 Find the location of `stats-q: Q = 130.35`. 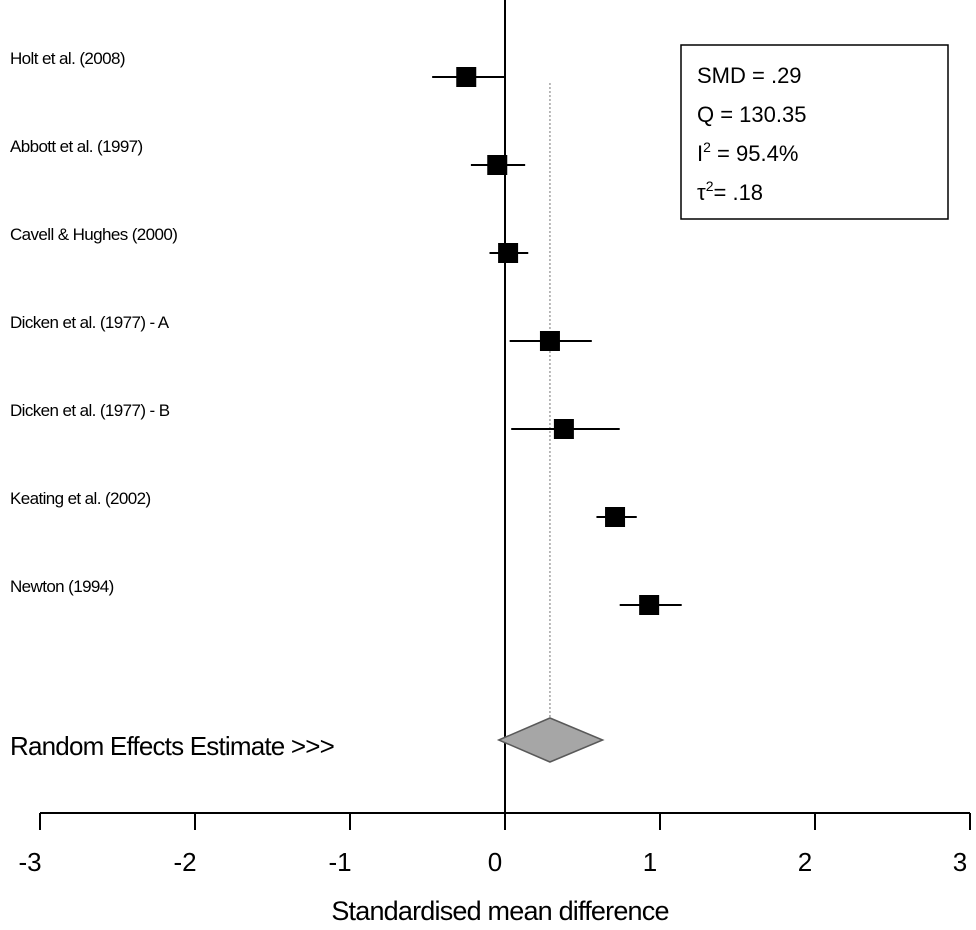

stats-q: Q = 130.35 is located at coordinates (751, 114).